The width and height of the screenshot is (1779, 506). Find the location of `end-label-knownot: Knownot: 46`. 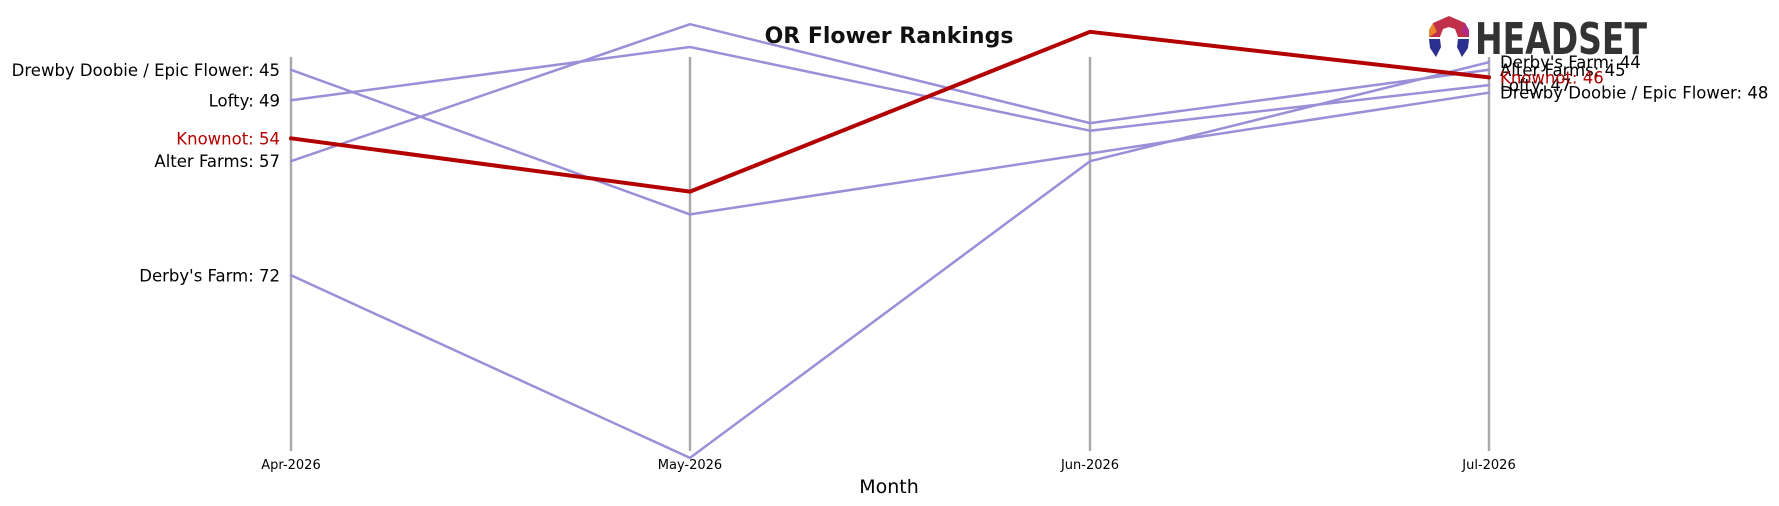

end-label-knownot: Knownot: 46 is located at coordinates (1552, 77).